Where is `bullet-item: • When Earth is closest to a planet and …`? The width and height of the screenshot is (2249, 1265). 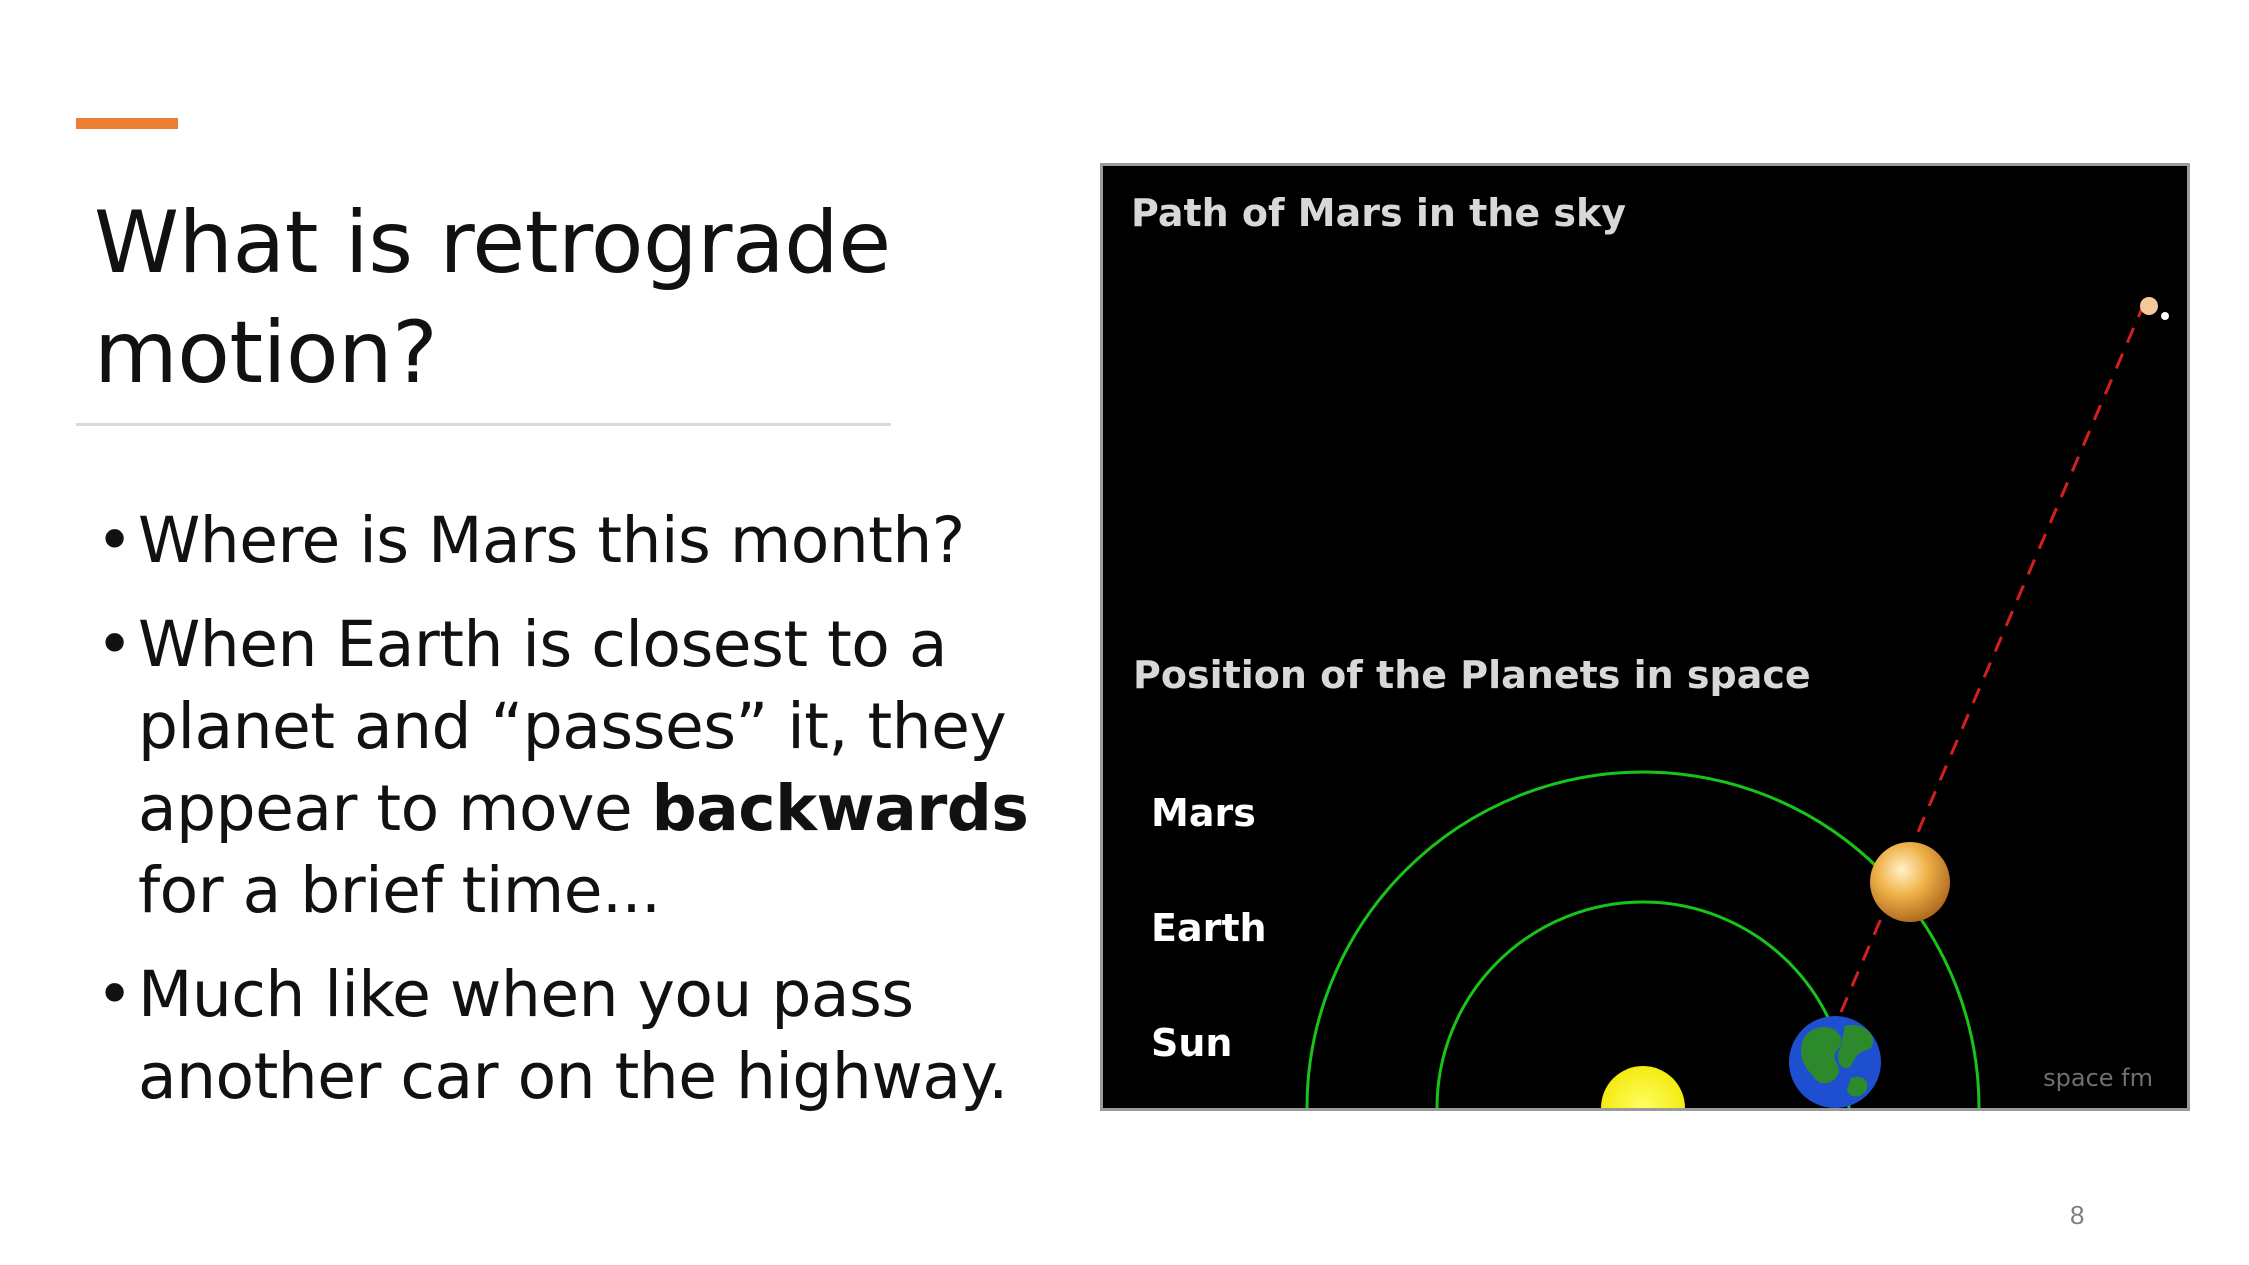 bullet-item: • When Earth is closest to a planet and … is located at coordinates (576, 768).